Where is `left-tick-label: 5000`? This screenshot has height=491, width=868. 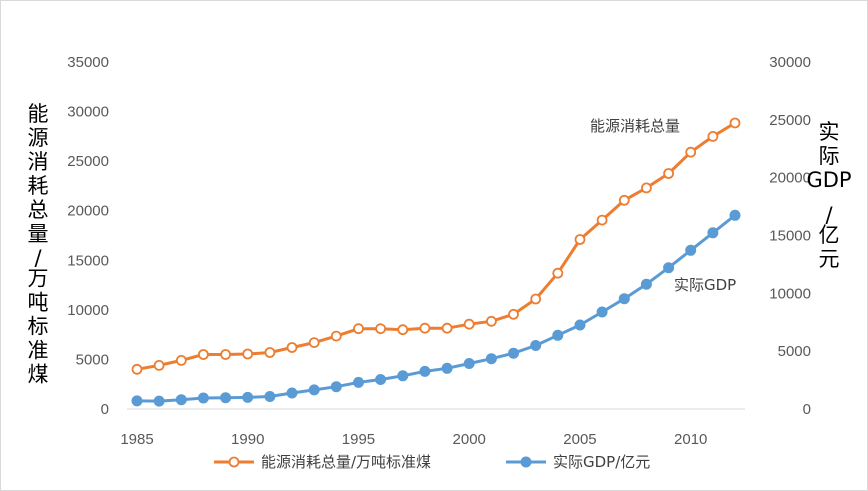 left-tick-label: 5000 is located at coordinates (92, 359).